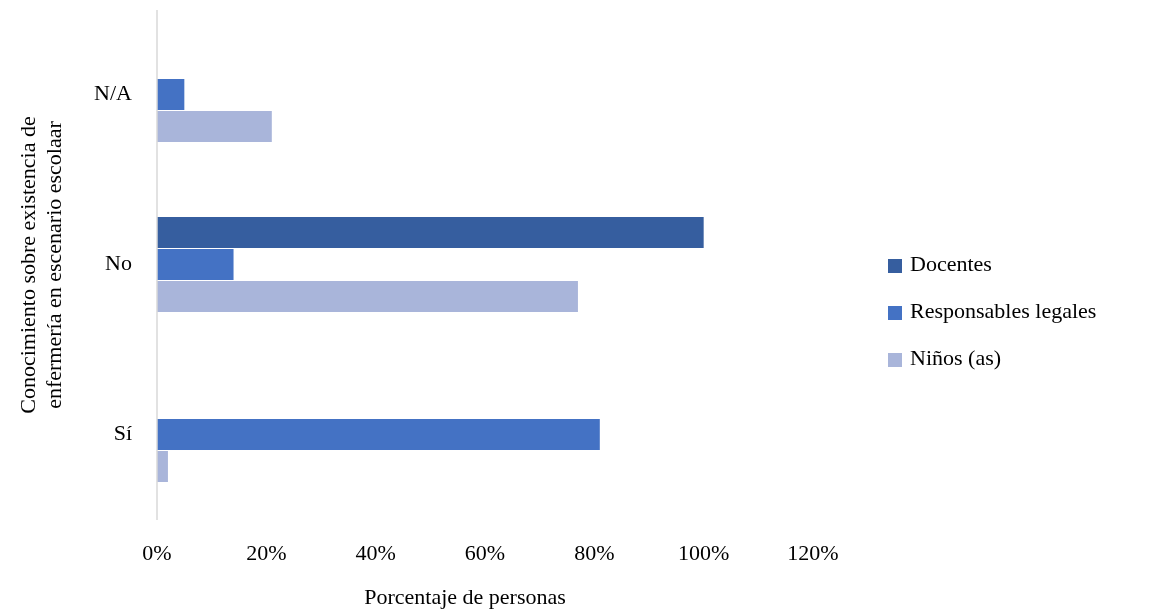 This screenshot has width=1167, height=613. I want to click on y-tick-label: Sí, so click(122, 433).